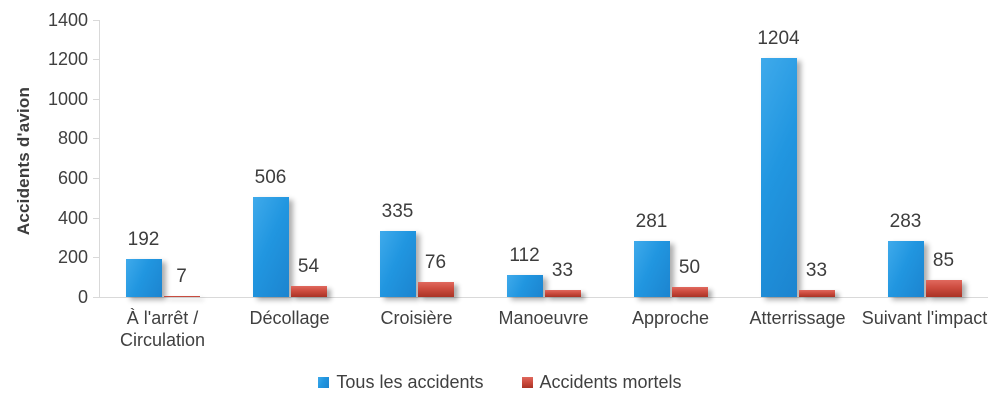 The height and width of the screenshot is (410, 1000). I want to click on y-tick-label: 400, so click(72, 217).